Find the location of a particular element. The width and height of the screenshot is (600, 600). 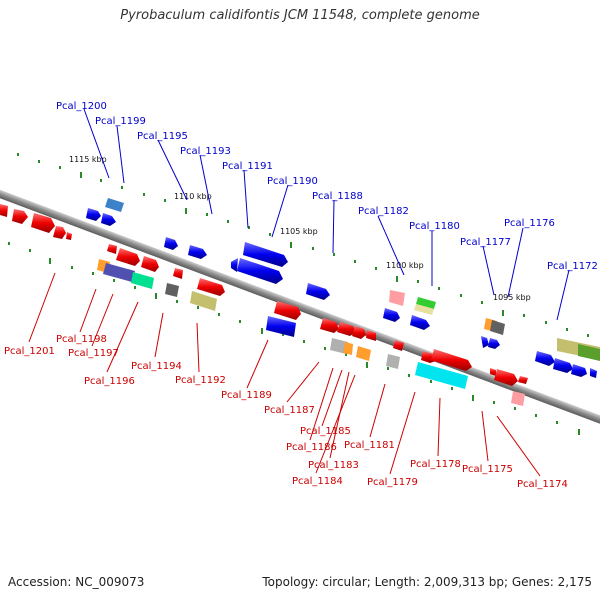

gene-pcal-1183-b is located at coordinates (363, 353).